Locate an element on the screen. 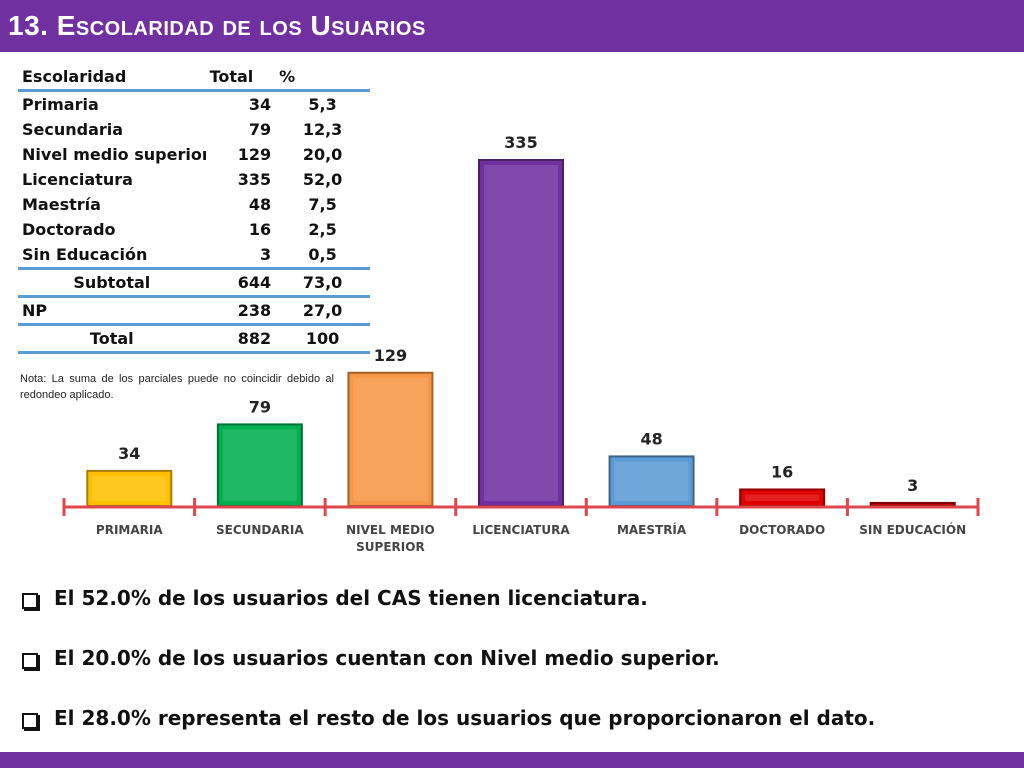 Image resolution: width=1024 pixels, height=768 pixels. np-label: NP is located at coordinates (35, 310).